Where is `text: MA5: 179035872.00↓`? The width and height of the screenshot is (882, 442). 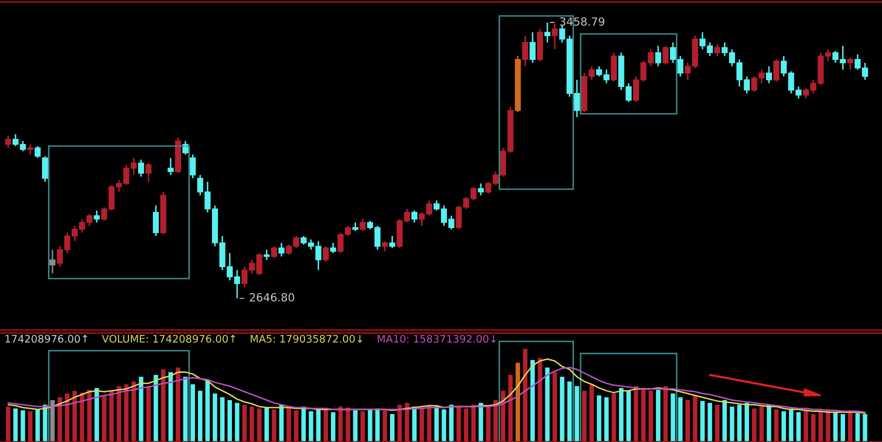
text: MA5: 179035872.00↓ is located at coordinates (306, 338).